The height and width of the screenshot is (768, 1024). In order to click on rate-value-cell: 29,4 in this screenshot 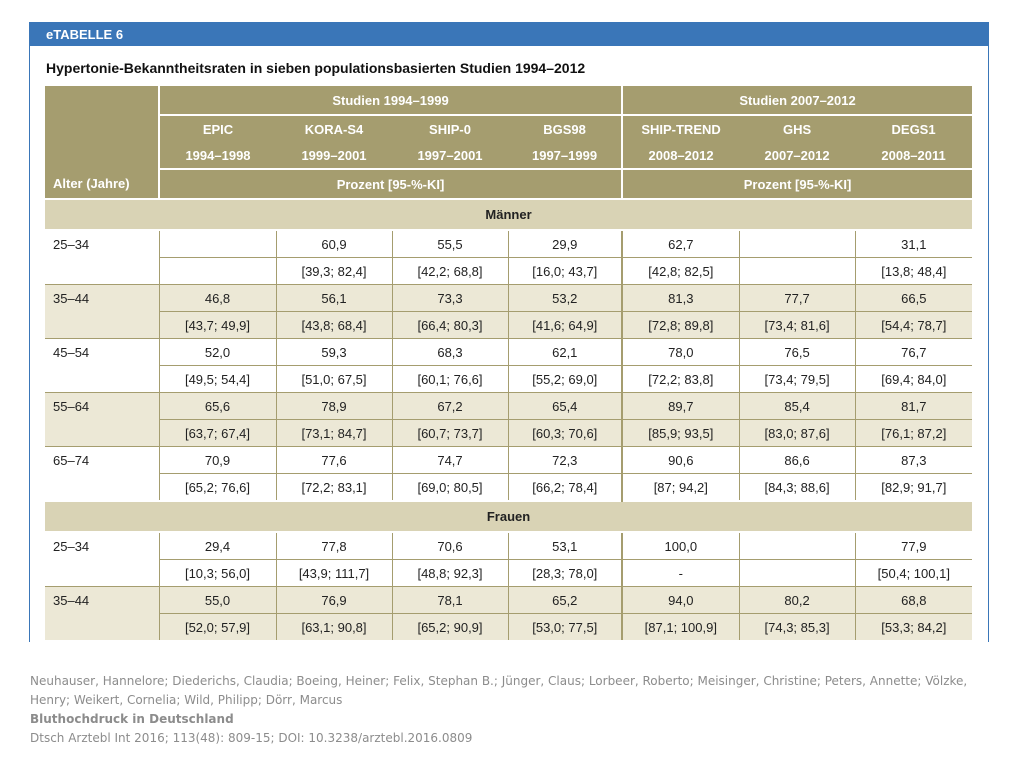, I will do `click(217, 545)`.